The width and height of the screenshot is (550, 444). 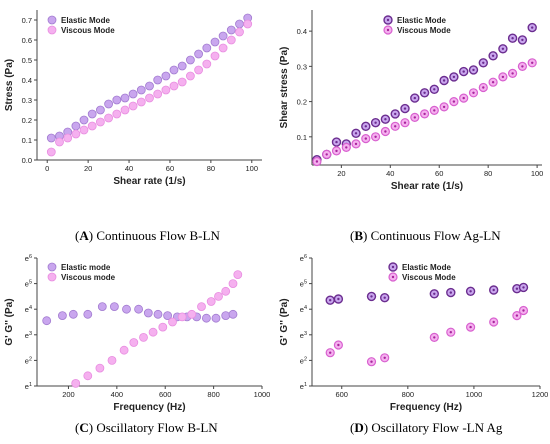 What do you see at coordinates (427, 293) in the screenshot?
I see `series-elastic` at bounding box center [427, 293].